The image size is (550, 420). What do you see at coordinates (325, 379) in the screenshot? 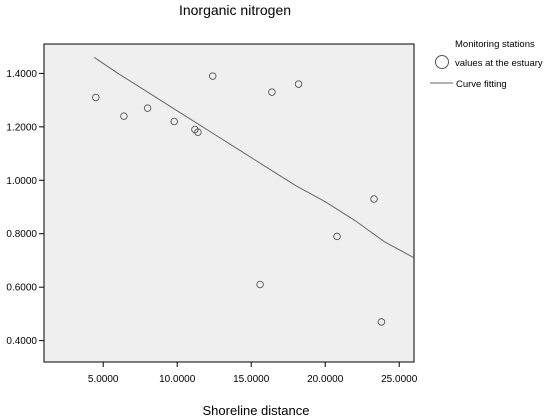
I see `x-tick-label: 20.0000` at bounding box center [325, 379].